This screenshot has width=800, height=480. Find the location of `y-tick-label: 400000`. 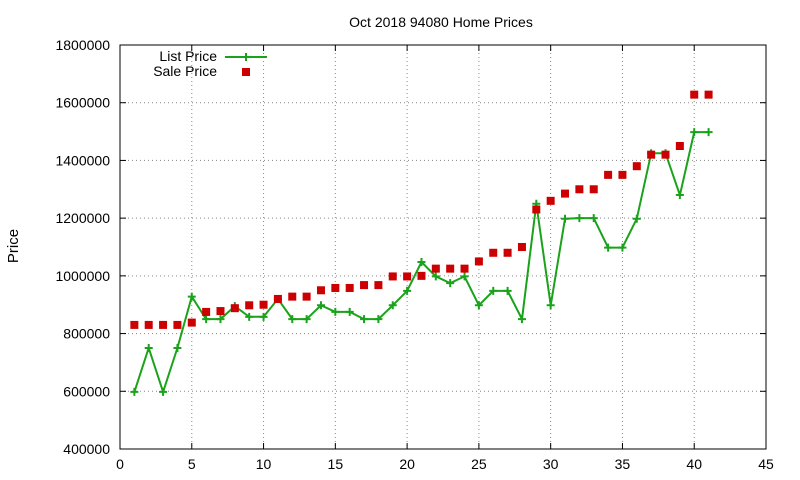

y-tick-label: 400000 is located at coordinates (86, 449).